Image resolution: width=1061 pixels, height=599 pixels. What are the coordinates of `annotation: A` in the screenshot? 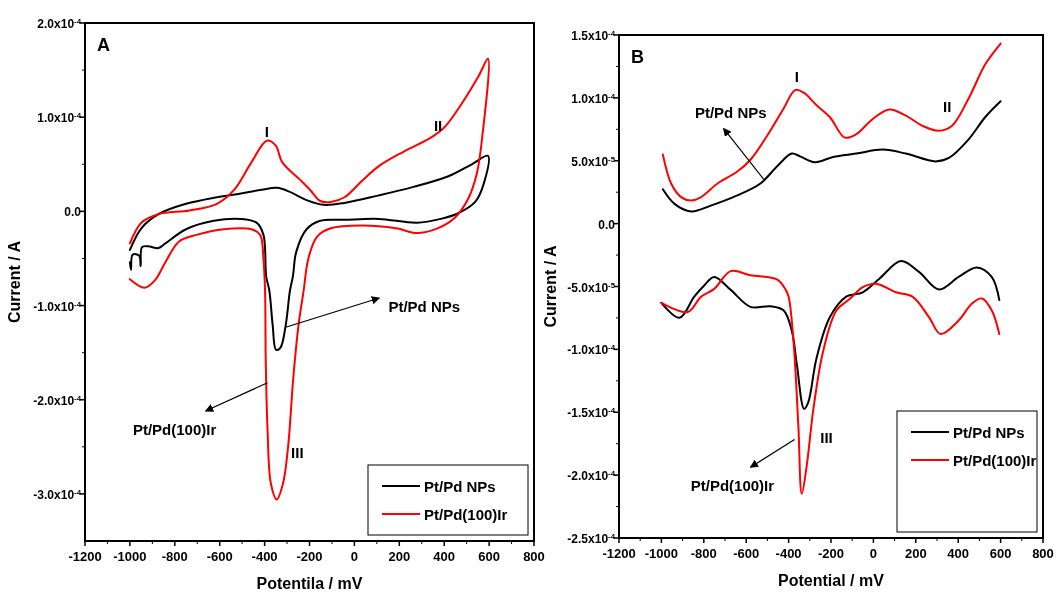 It's located at (103, 45).